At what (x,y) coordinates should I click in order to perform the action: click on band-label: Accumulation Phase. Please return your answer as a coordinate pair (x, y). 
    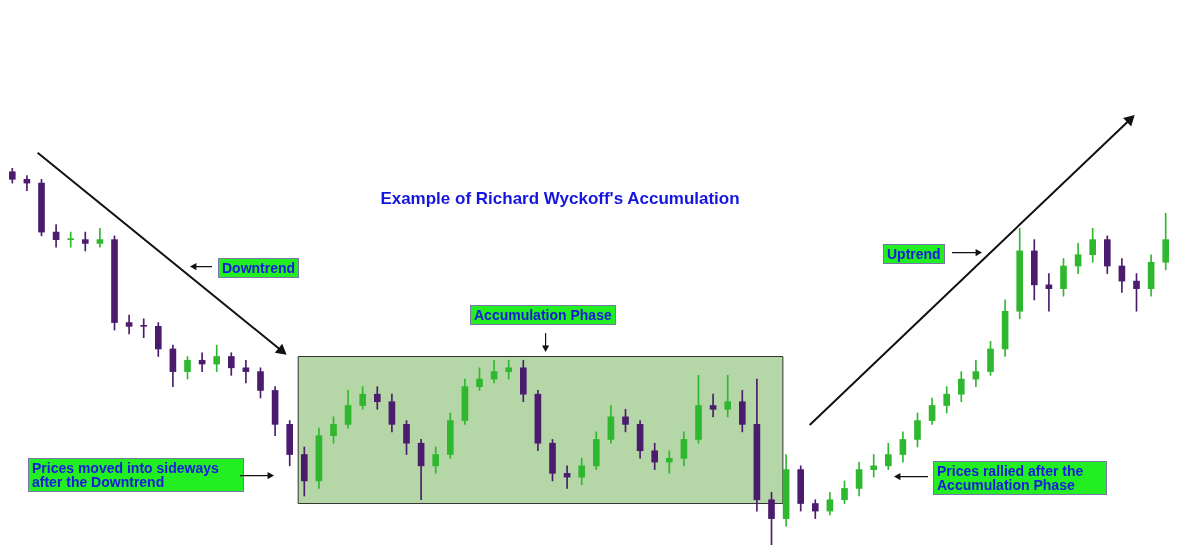
    Looking at the image, I should click on (543, 315).